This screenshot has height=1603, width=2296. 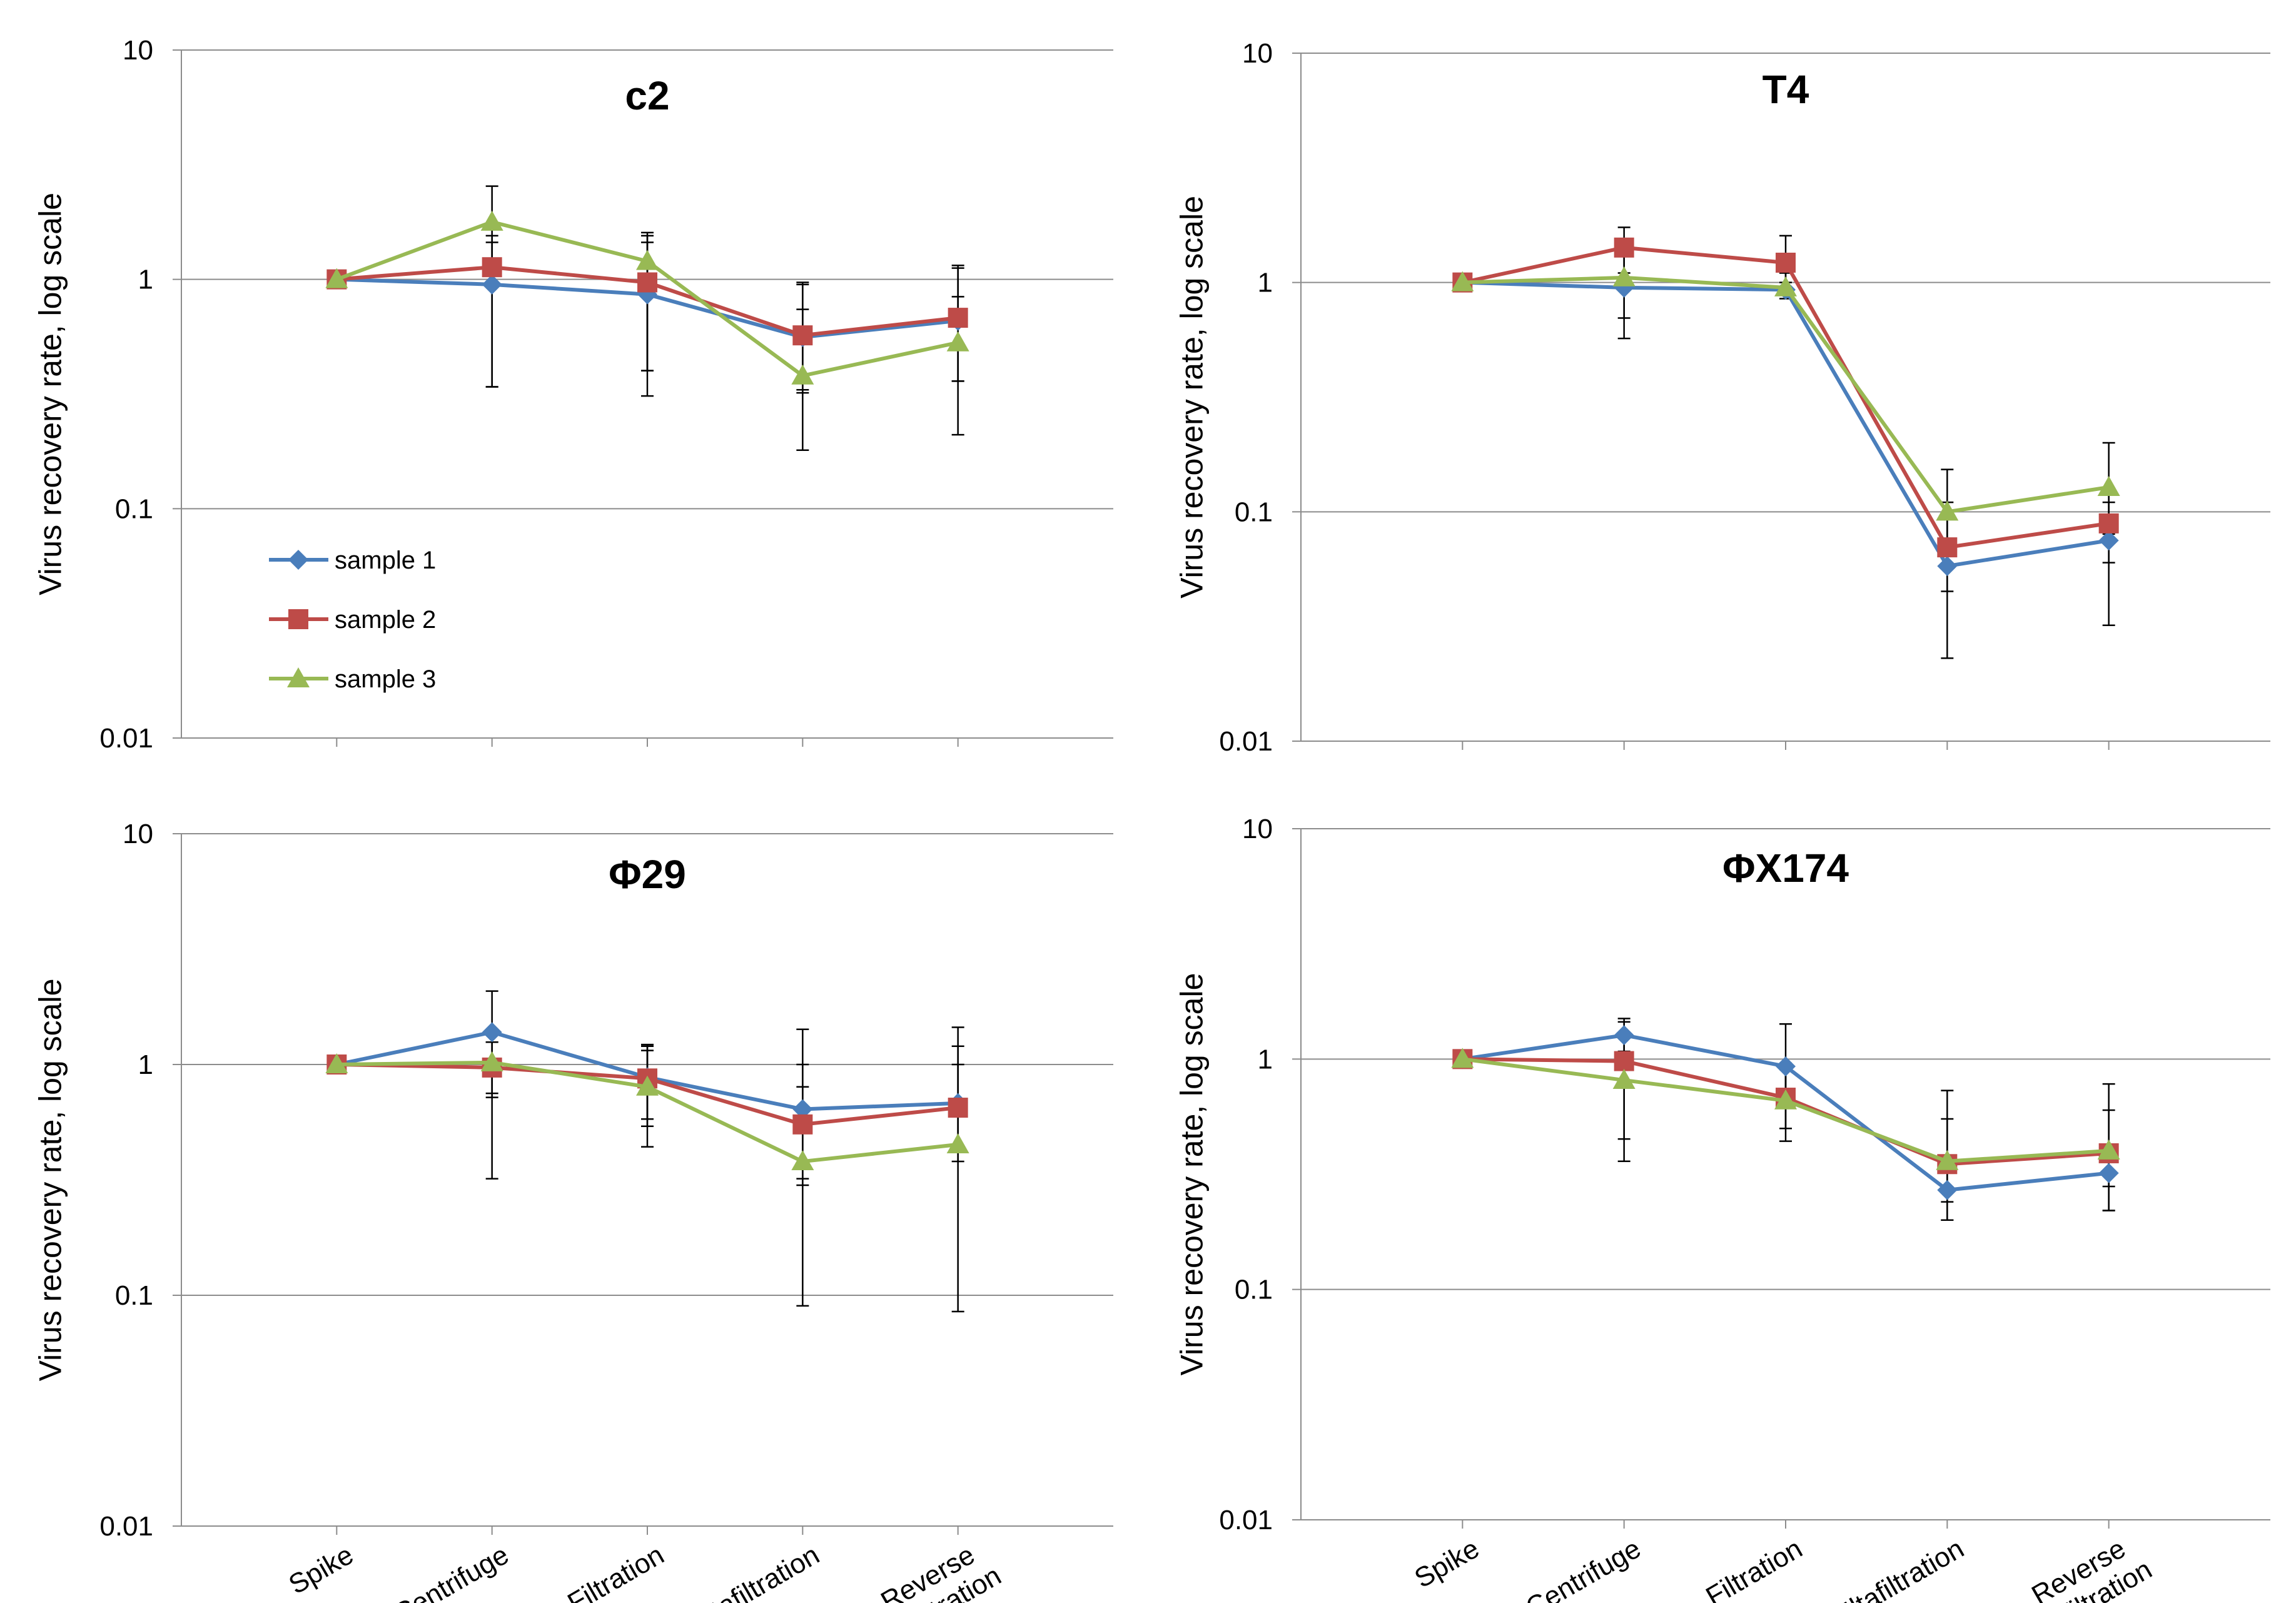 What do you see at coordinates (385, 679) in the screenshot?
I see `legend-label: sample 3` at bounding box center [385, 679].